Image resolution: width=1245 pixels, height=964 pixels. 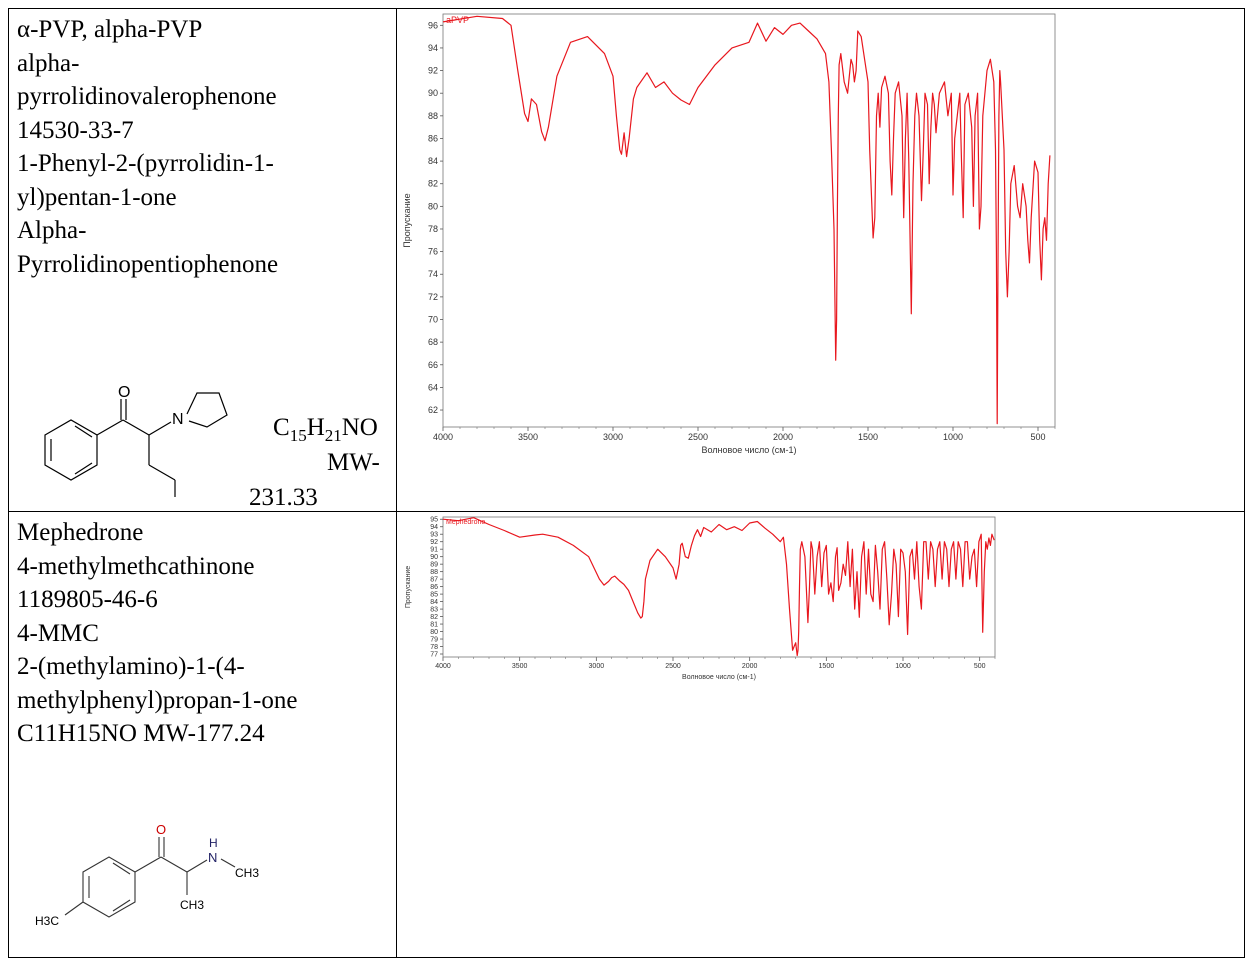 I want to click on y-tick-label: 72, so click(x=433, y=297).